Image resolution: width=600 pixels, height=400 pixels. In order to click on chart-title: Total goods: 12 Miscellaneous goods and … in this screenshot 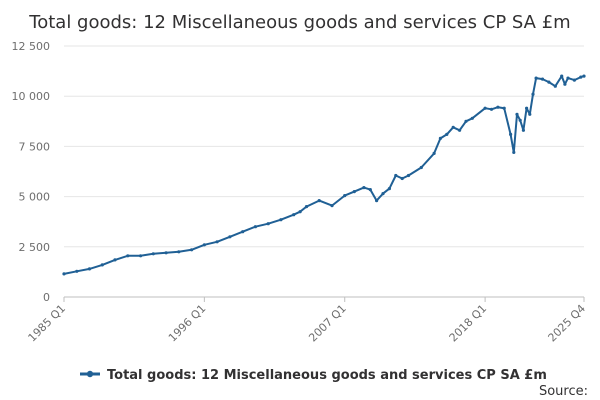, I will do `click(299, 22)`.